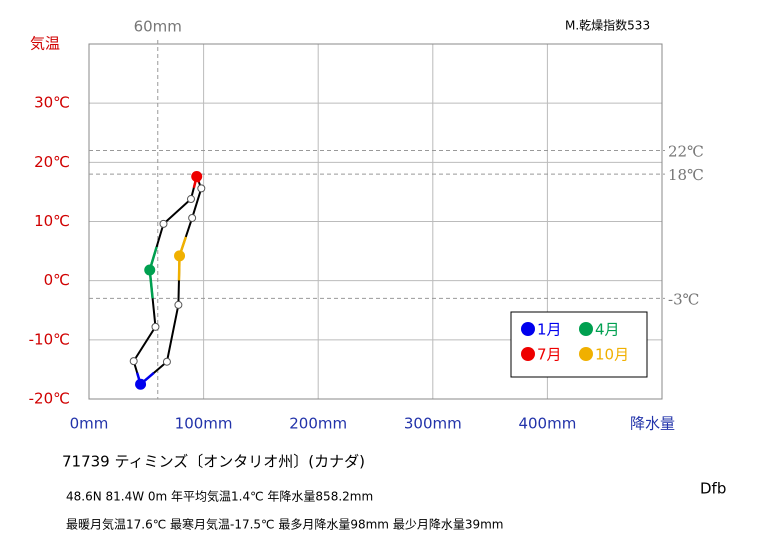  What do you see at coordinates (318, 424) in the screenshot?
I see `x-tick-label: 200mm` at bounding box center [318, 424].